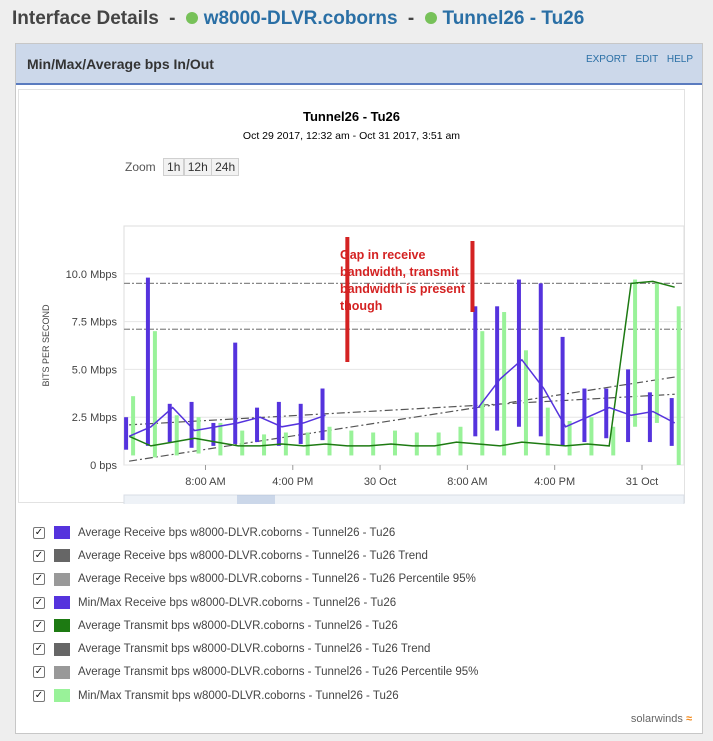 The width and height of the screenshot is (713, 741). I want to click on solarwinds-logo: solarwinds ≈, so click(661, 719).